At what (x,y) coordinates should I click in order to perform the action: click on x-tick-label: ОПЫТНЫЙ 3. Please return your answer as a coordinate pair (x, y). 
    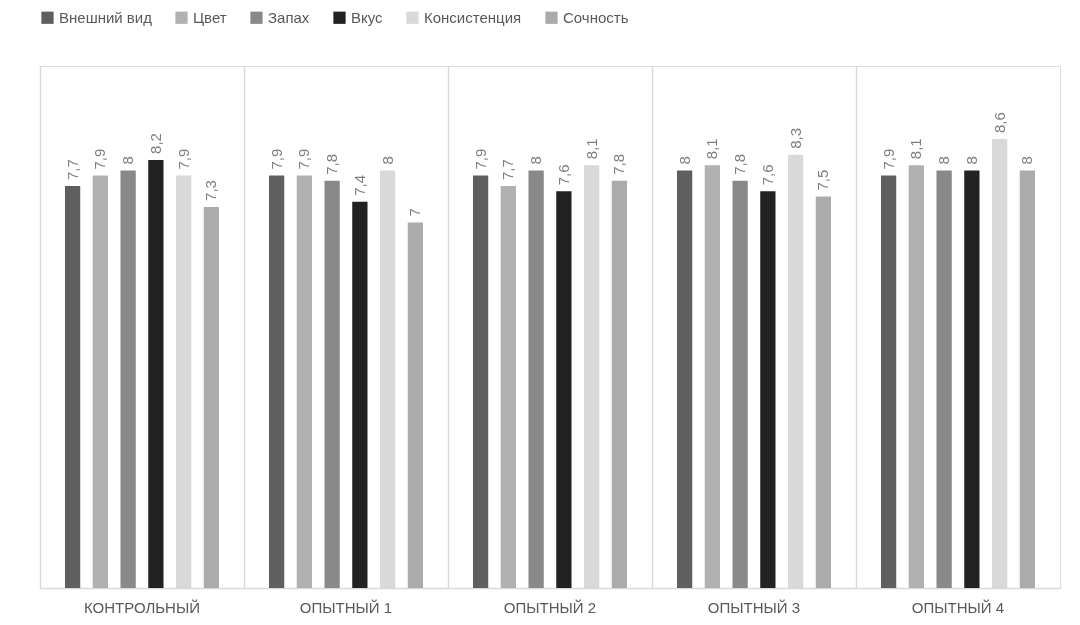
    Looking at the image, I should click on (754, 607).